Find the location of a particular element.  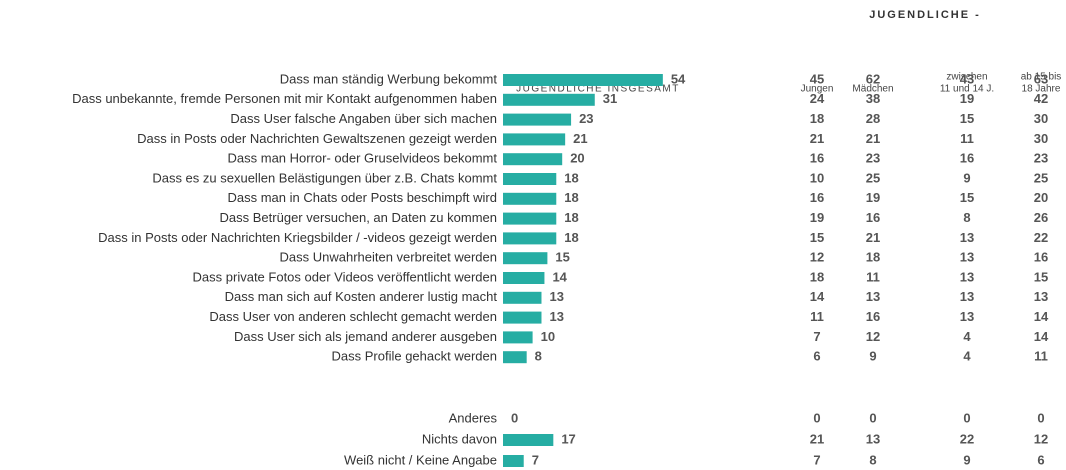

table-cell: 12 is located at coordinates (873, 336).